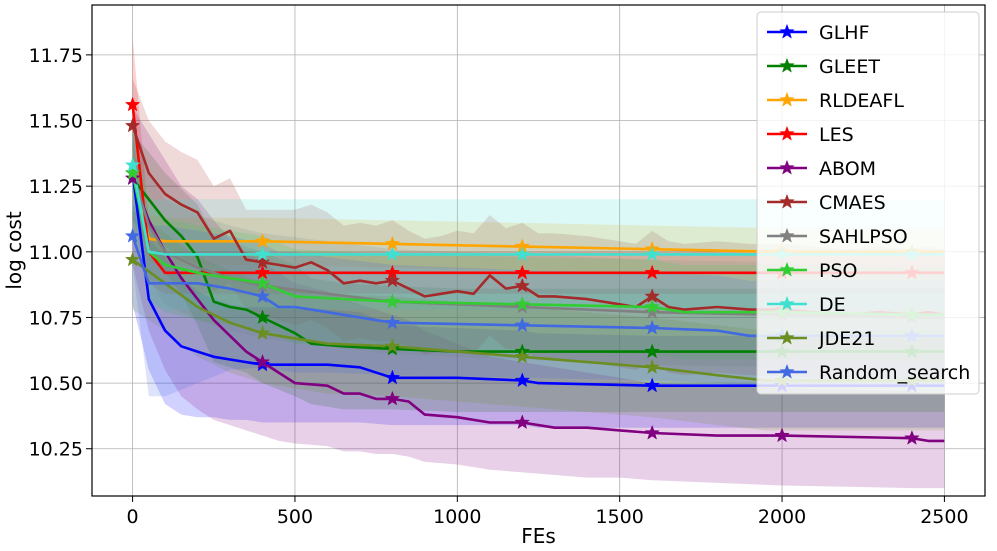  What do you see at coordinates (836, 135) in the screenshot?
I see `legend-entry-label: LES` at bounding box center [836, 135].